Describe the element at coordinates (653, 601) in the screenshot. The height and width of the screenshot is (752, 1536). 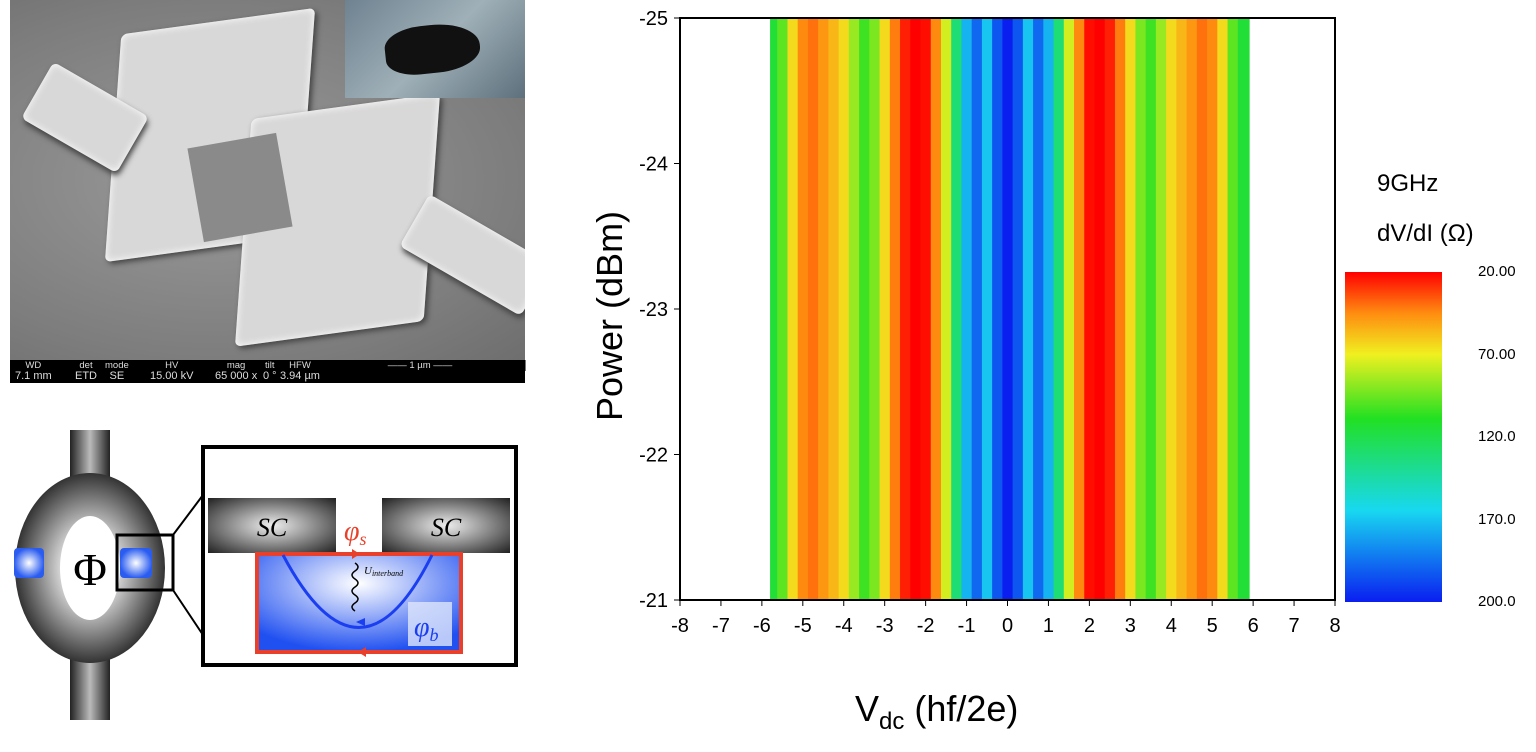
I see `y-tick-label: -21` at that location.